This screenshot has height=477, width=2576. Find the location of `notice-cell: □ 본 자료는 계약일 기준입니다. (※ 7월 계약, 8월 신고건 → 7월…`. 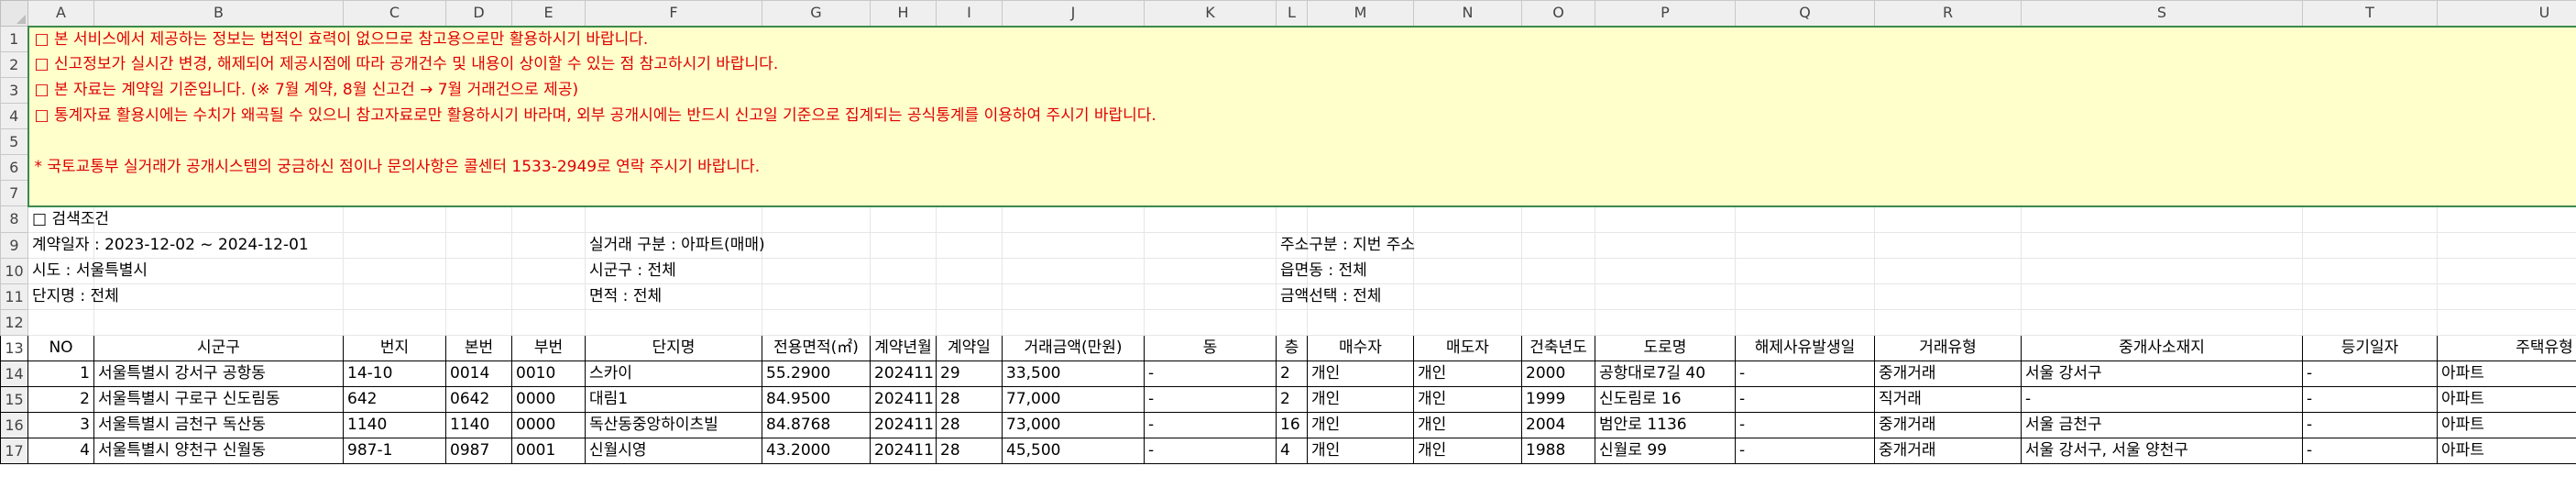

notice-cell: □ 본 자료는 계약일 기준입니다. (※ 7월 계약, 8월 신고건 → 7월… is located at coordinates (1232, 90).